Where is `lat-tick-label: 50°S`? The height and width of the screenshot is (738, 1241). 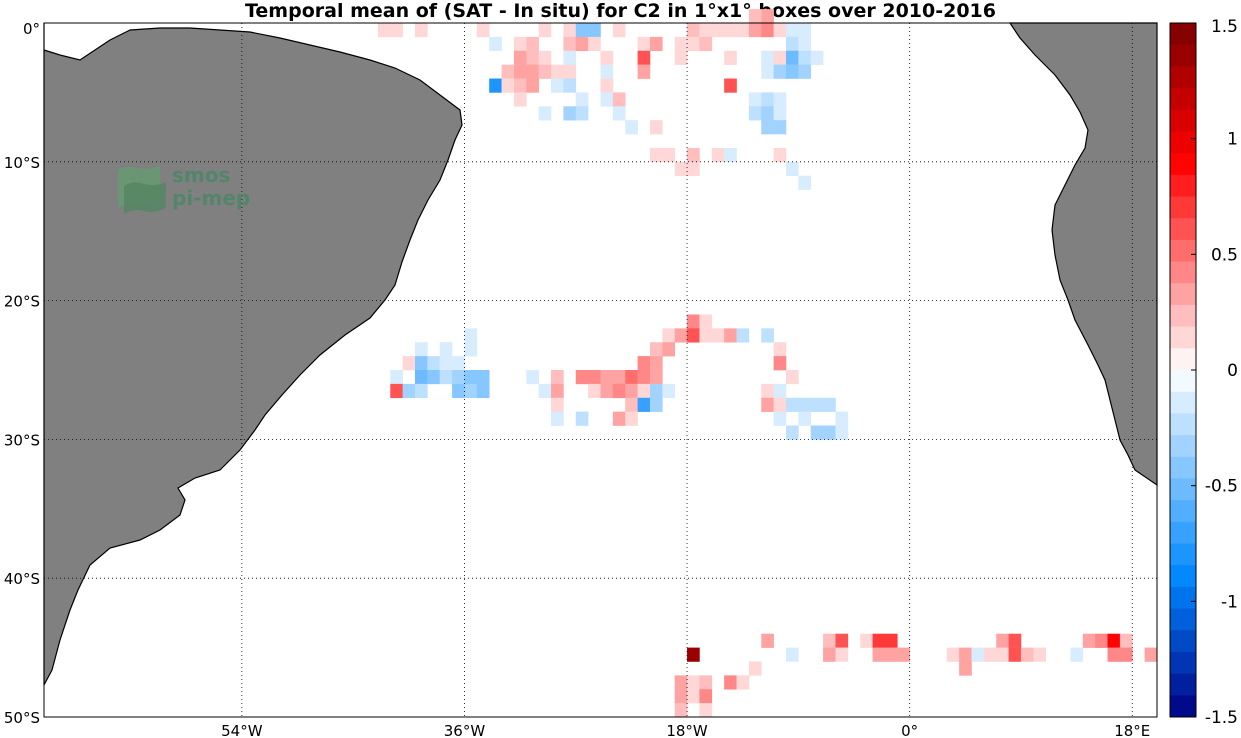 lat-tick-label: 50°S is located at coordinates (22, 718).